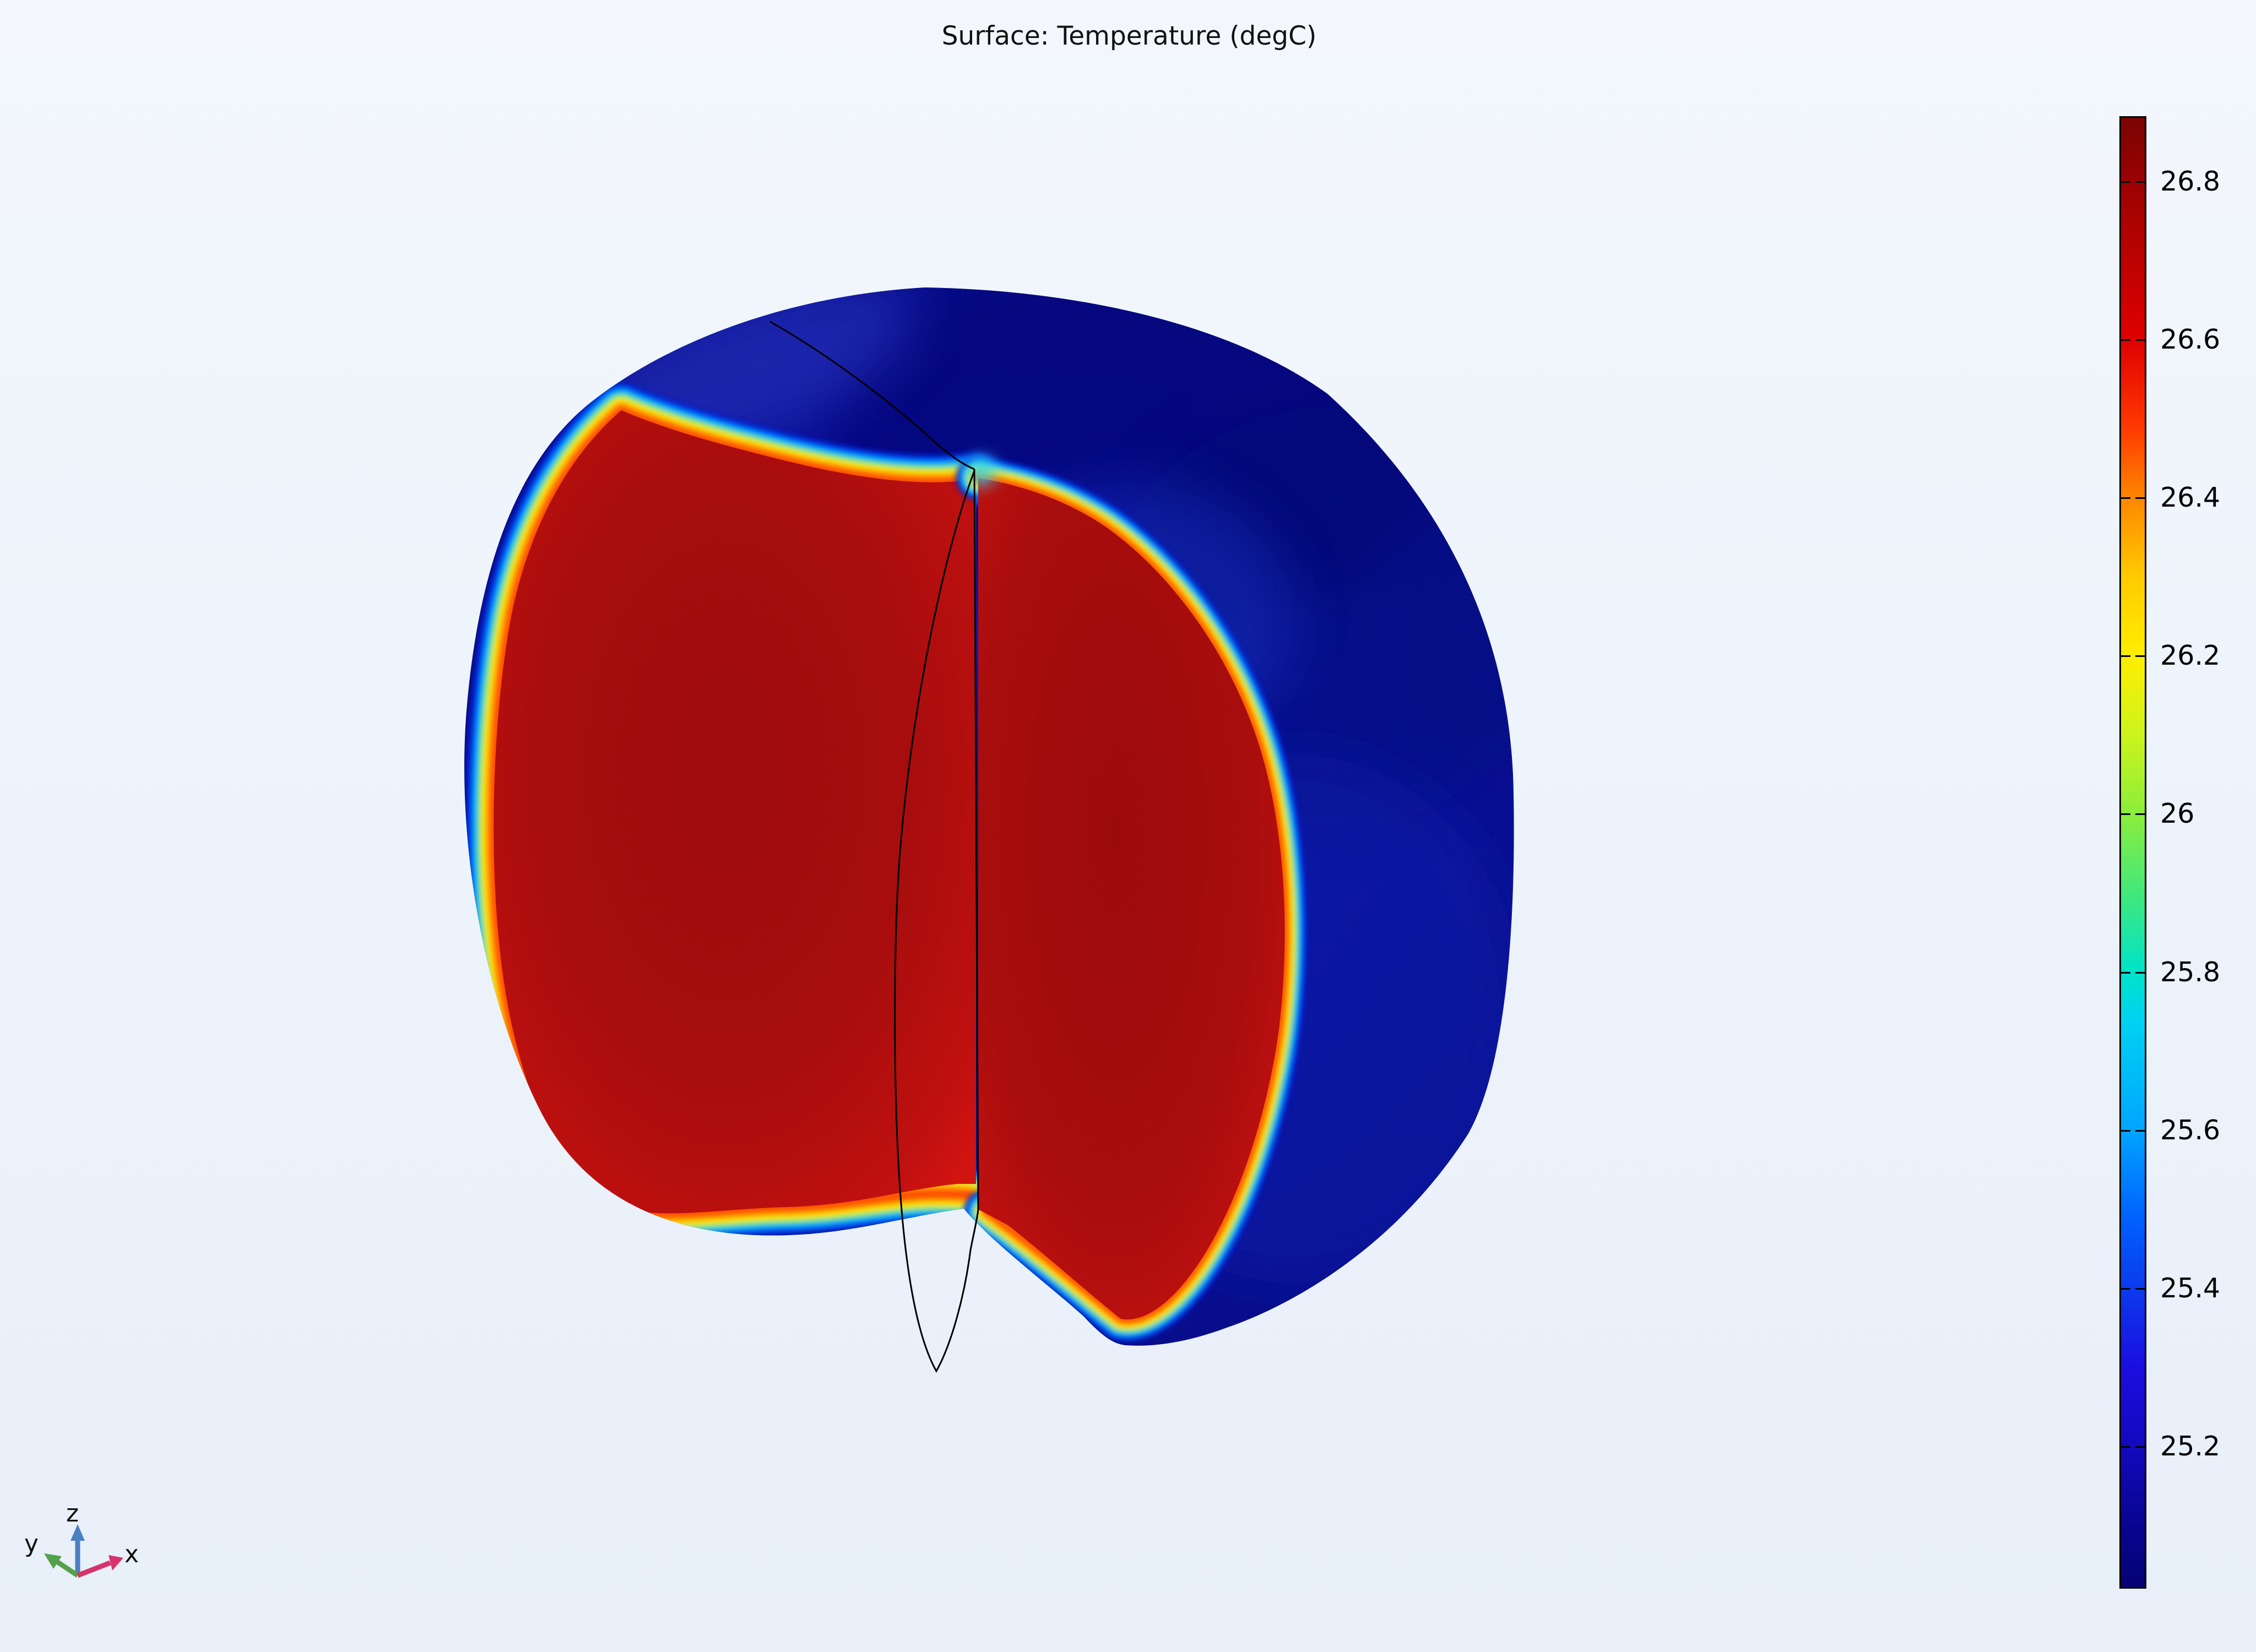  What do you see at coordinates (976, 839) in the screenshot?
I see `vertical-cut-corner-edge` at bounding box center [976, 839].